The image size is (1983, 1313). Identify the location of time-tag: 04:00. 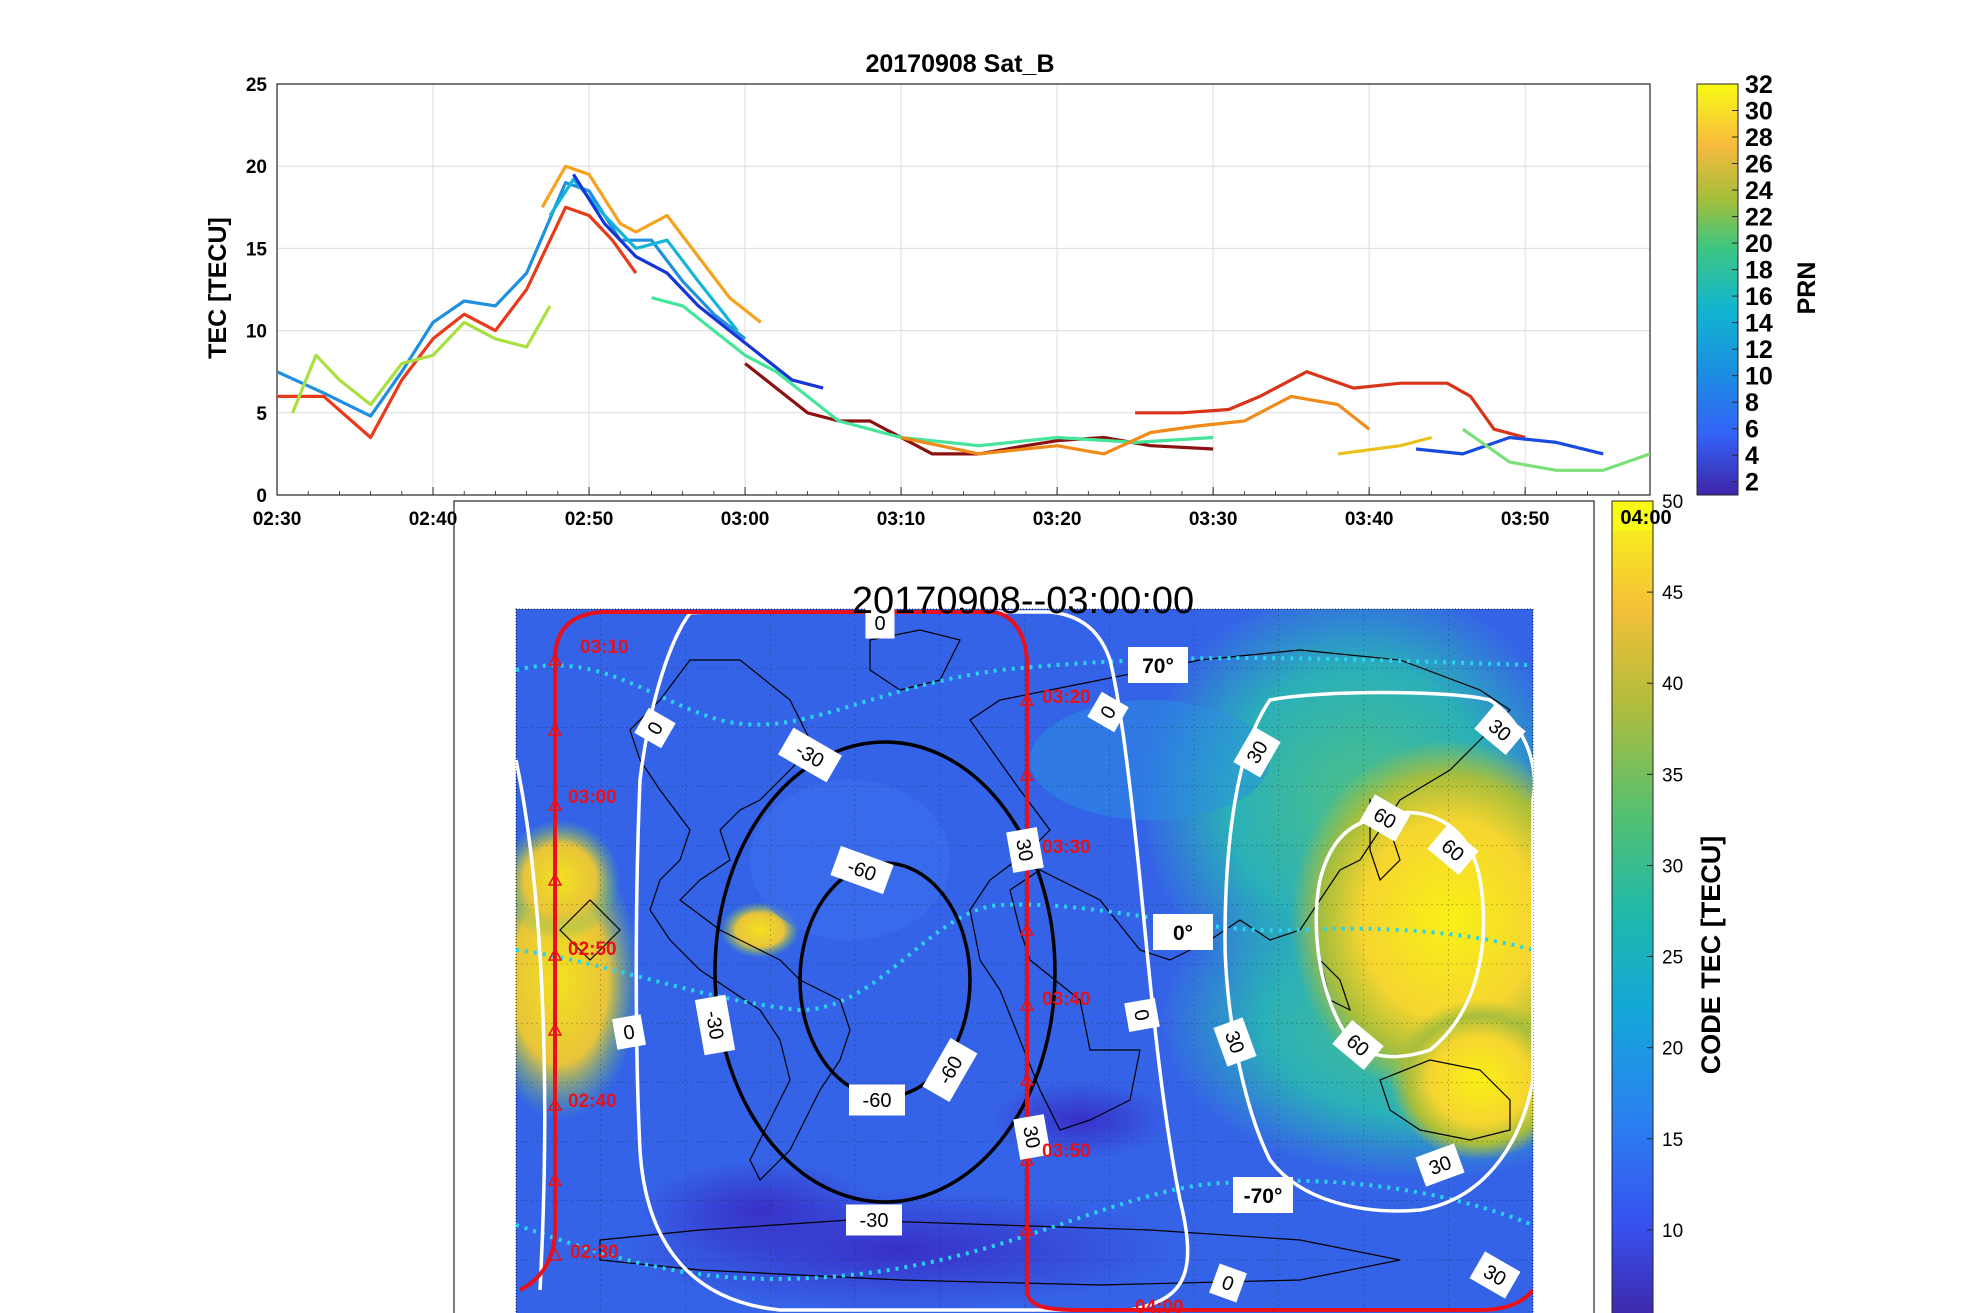
(1645, 518).